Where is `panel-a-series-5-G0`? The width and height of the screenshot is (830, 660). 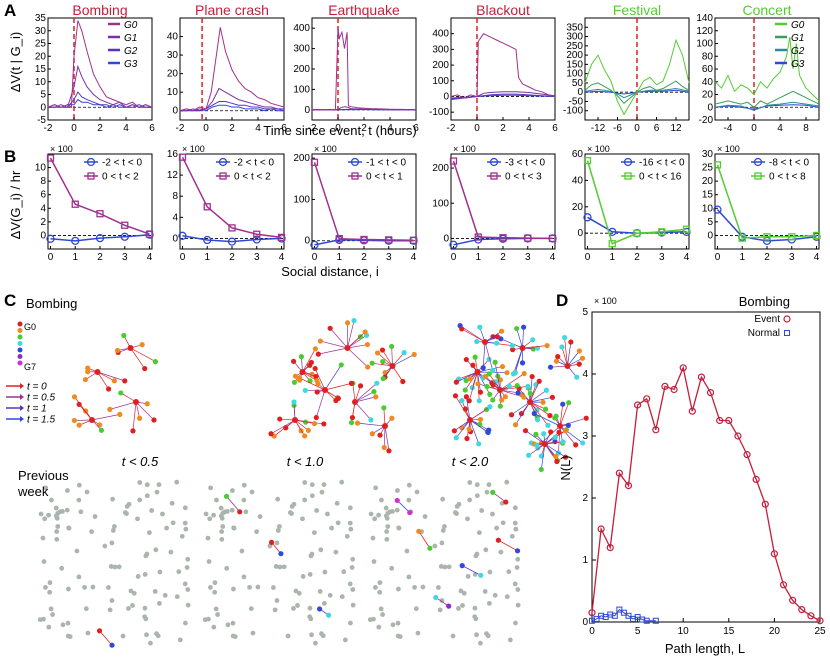
panel-a-series-5-G0 is located at coordinates (767, 69).